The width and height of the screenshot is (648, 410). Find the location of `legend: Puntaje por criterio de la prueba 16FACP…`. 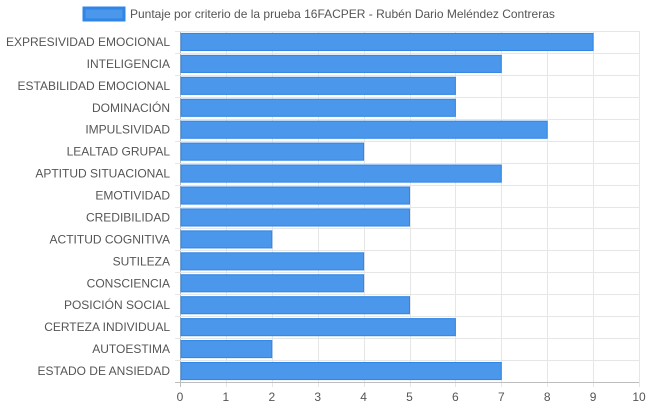

legend: Puntaje por criterio de la prueba 16FACP… is located at coordinates (318, 14).